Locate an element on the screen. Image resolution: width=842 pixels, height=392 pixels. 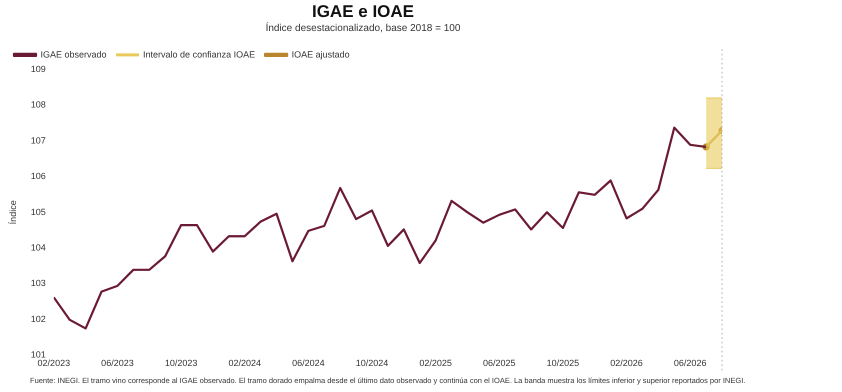
x-tick-label: 02/2025 is located at coordinates (435, 363).